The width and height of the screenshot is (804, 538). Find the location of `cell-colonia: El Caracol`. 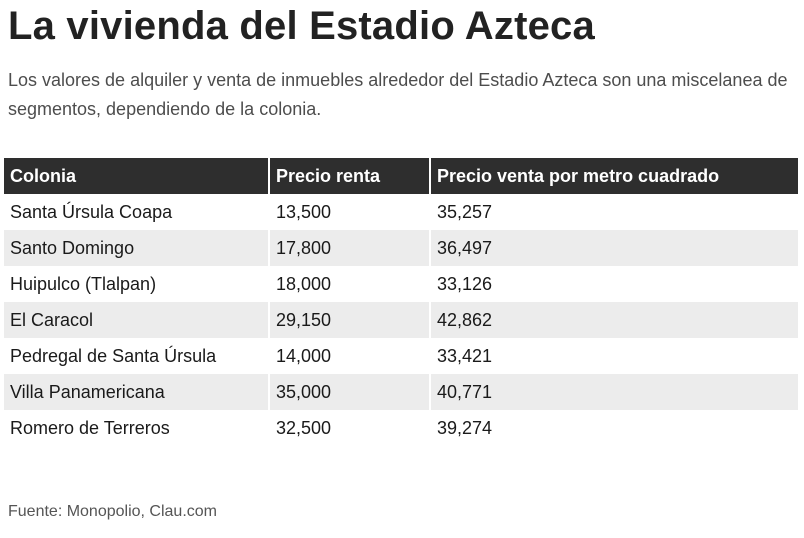

cell-colonia: El Caracol is located at coordinates (137, 320).